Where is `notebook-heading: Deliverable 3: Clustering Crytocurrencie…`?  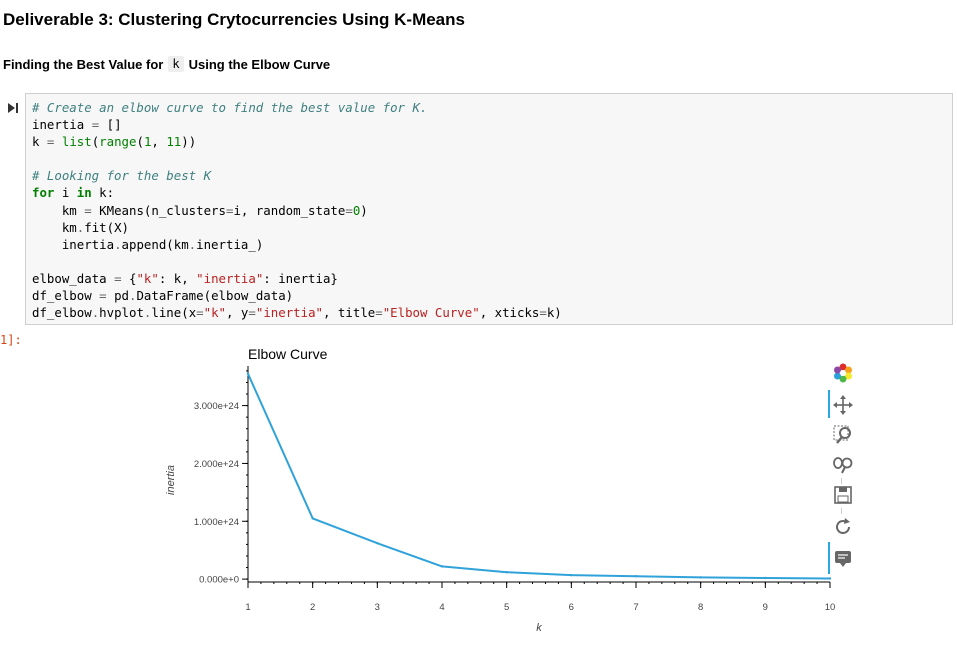 notebook-heading: Deliverable 3: Clustering Crytocurrencie… is located at coordinates (234, 19).